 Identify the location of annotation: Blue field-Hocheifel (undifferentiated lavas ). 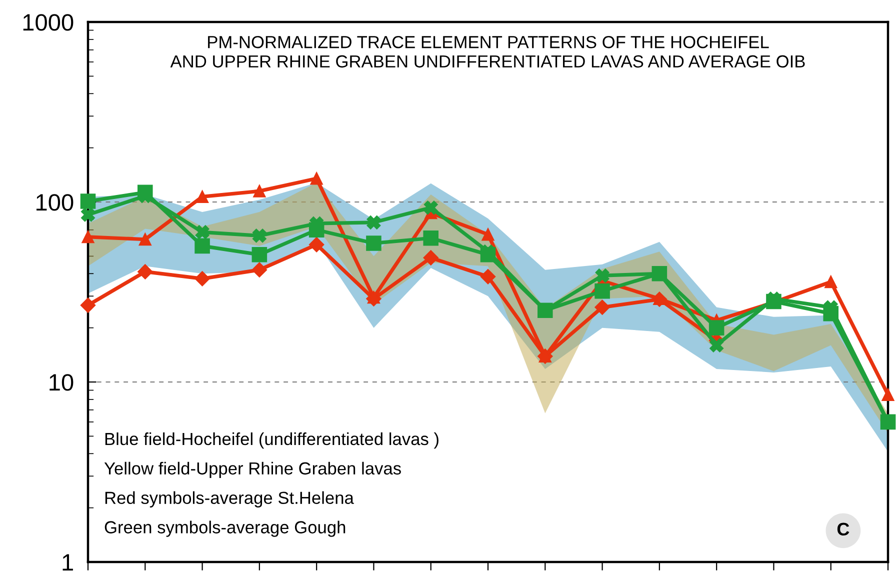
(271, 440).